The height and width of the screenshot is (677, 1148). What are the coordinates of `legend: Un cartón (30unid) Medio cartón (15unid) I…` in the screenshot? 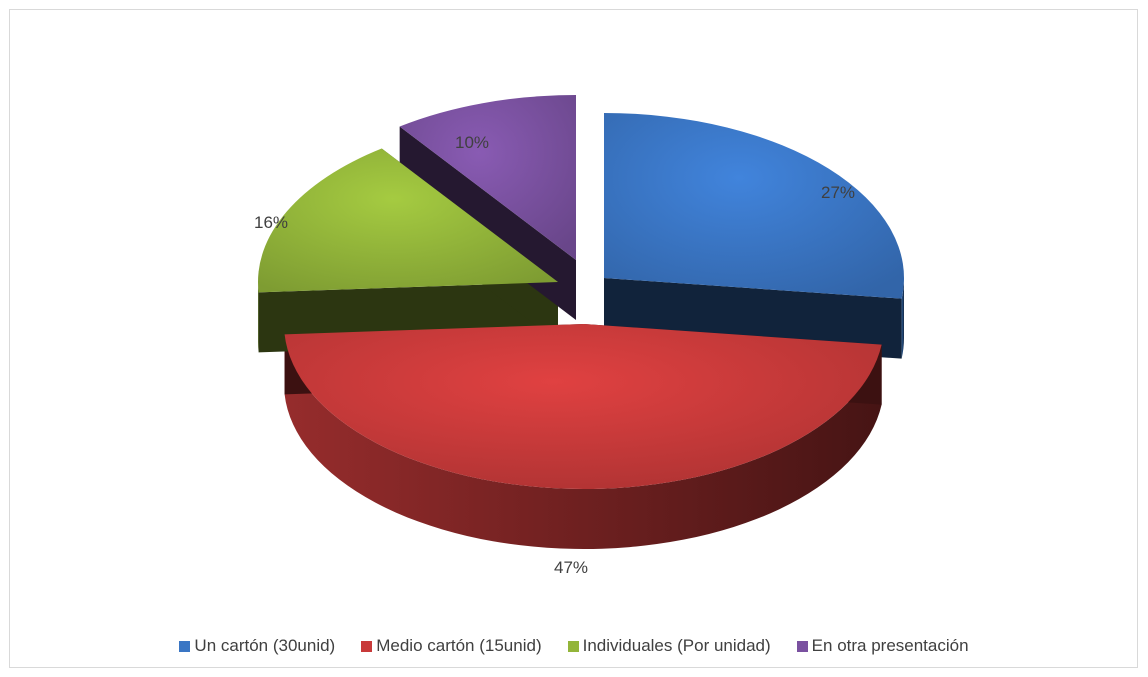 It's located at (574, 646).